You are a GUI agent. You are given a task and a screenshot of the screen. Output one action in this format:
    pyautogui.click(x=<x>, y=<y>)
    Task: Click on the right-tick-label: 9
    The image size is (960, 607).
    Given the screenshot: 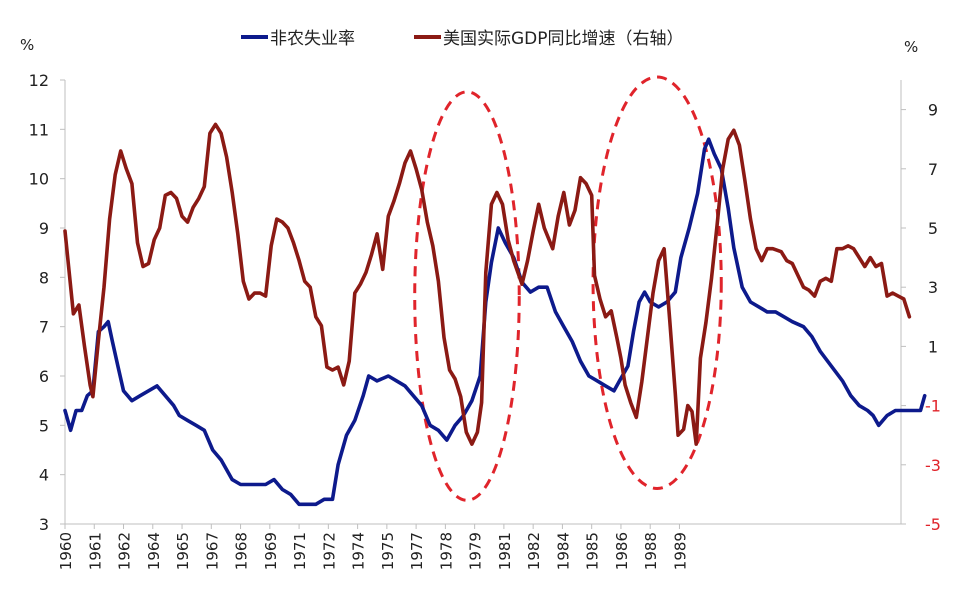 What is the action you would take?
    pyautogui.click(x=933, y=110)
    